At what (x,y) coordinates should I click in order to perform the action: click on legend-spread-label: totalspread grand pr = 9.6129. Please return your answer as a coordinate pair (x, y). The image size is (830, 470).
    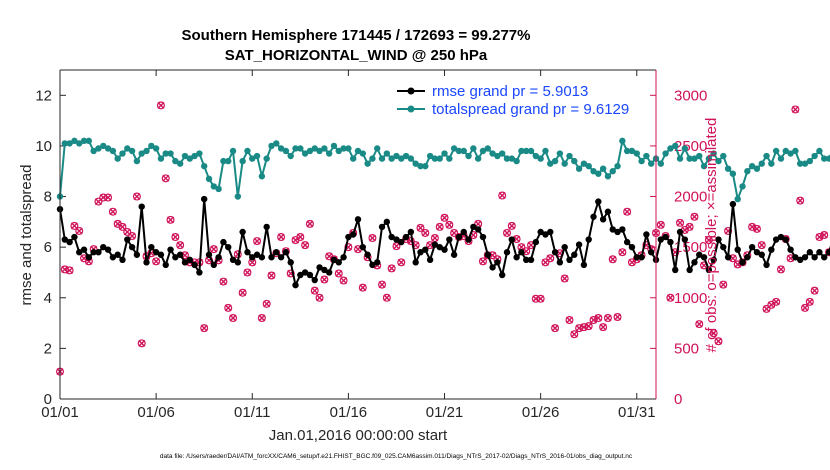
    Looking at the image, I should click on (530, 109).